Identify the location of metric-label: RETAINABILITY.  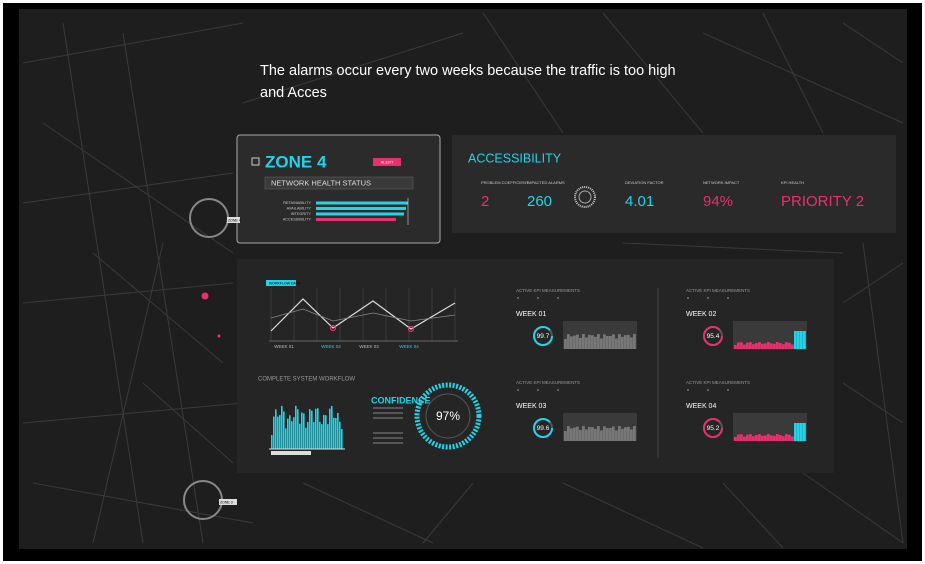
(297, 203).